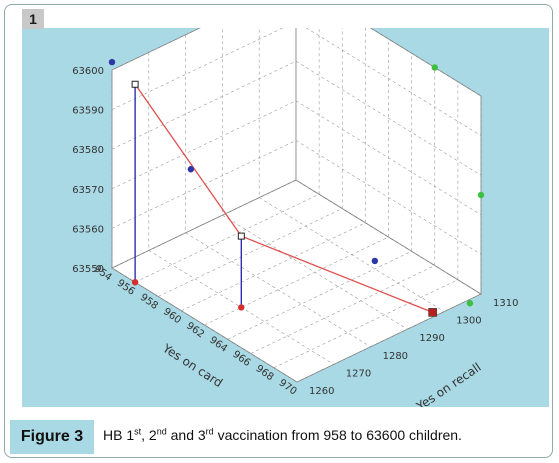 The width and height of the screenshot is (559, 463). Describe the element at coordinates (448, 383) in the screenshot. I see `y-axis-label: Yes on recall` at that location.